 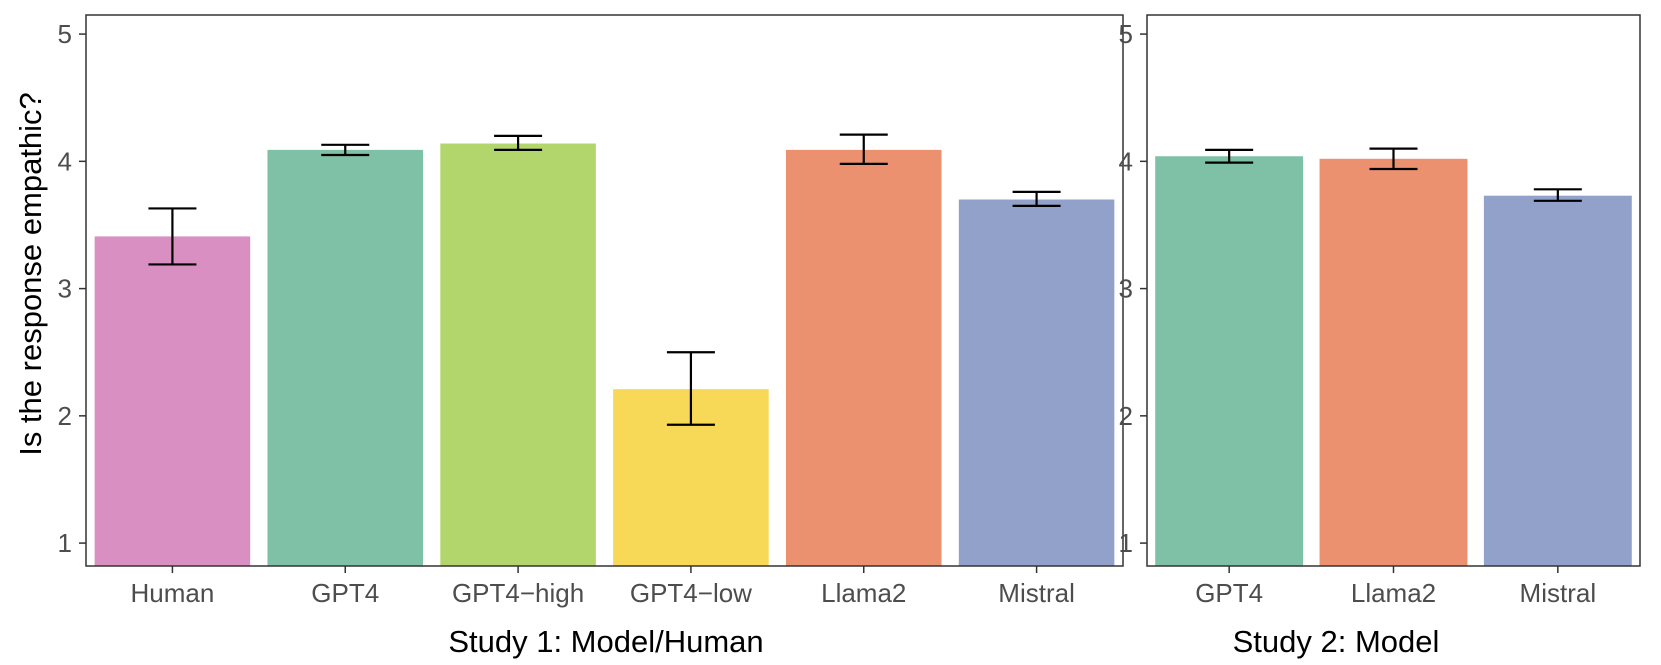 I want to click on y-axis-title: Is the response empathic?, so click(x=30, y=274).